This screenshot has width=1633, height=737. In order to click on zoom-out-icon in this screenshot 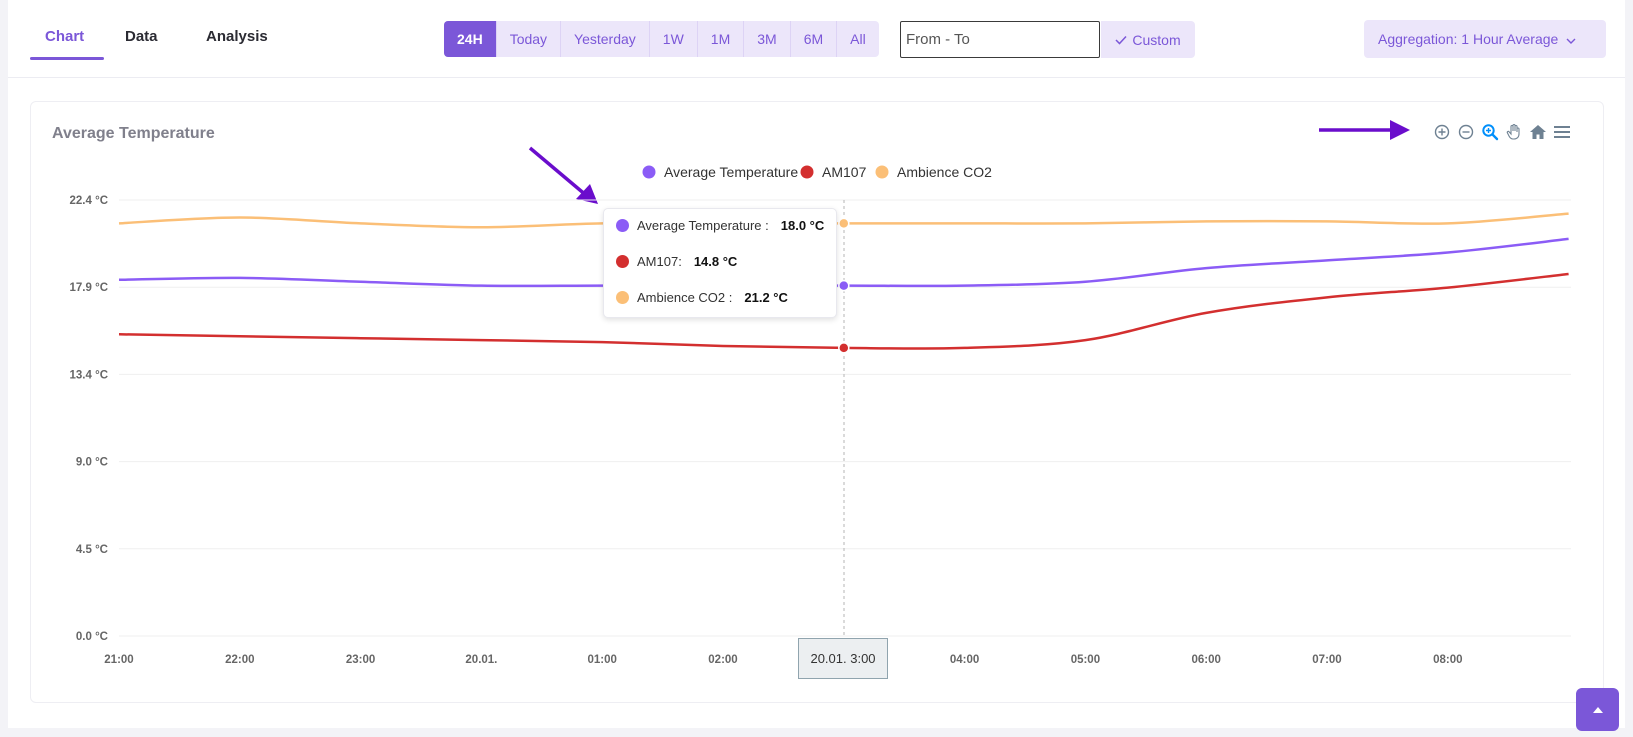, I will do `click(1466, 132)`.